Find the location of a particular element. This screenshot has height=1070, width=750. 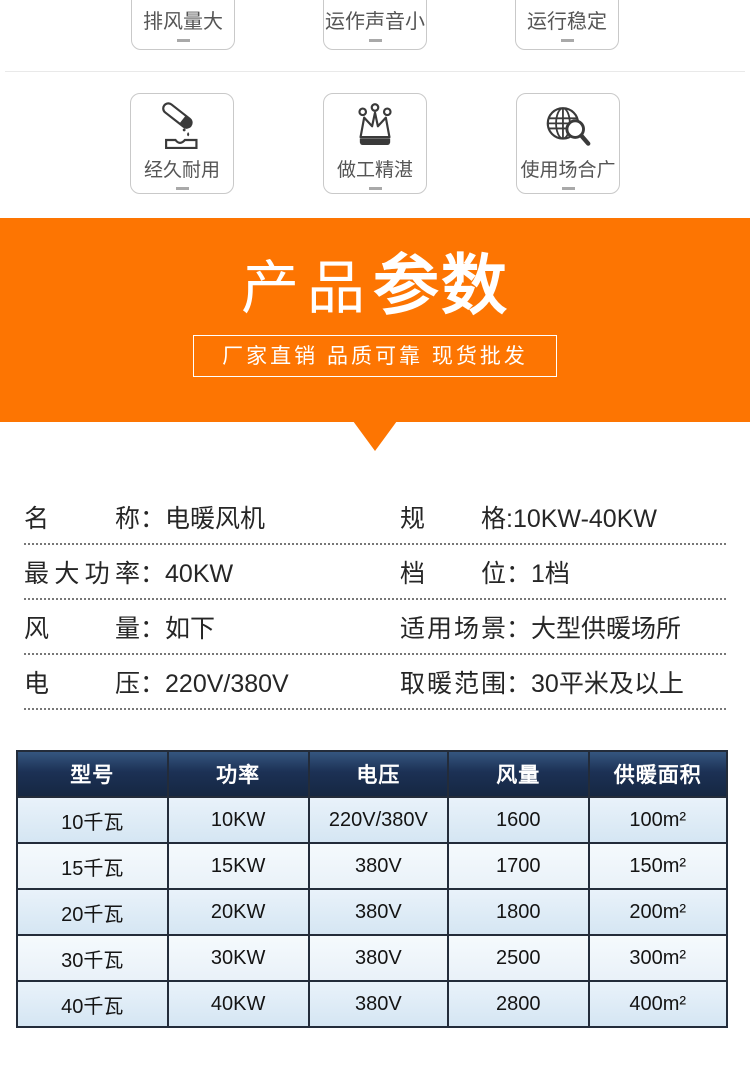

table-row: 10千瓦 10KW 220V/380V 1600 100m² is located at coordinates (372, 820).